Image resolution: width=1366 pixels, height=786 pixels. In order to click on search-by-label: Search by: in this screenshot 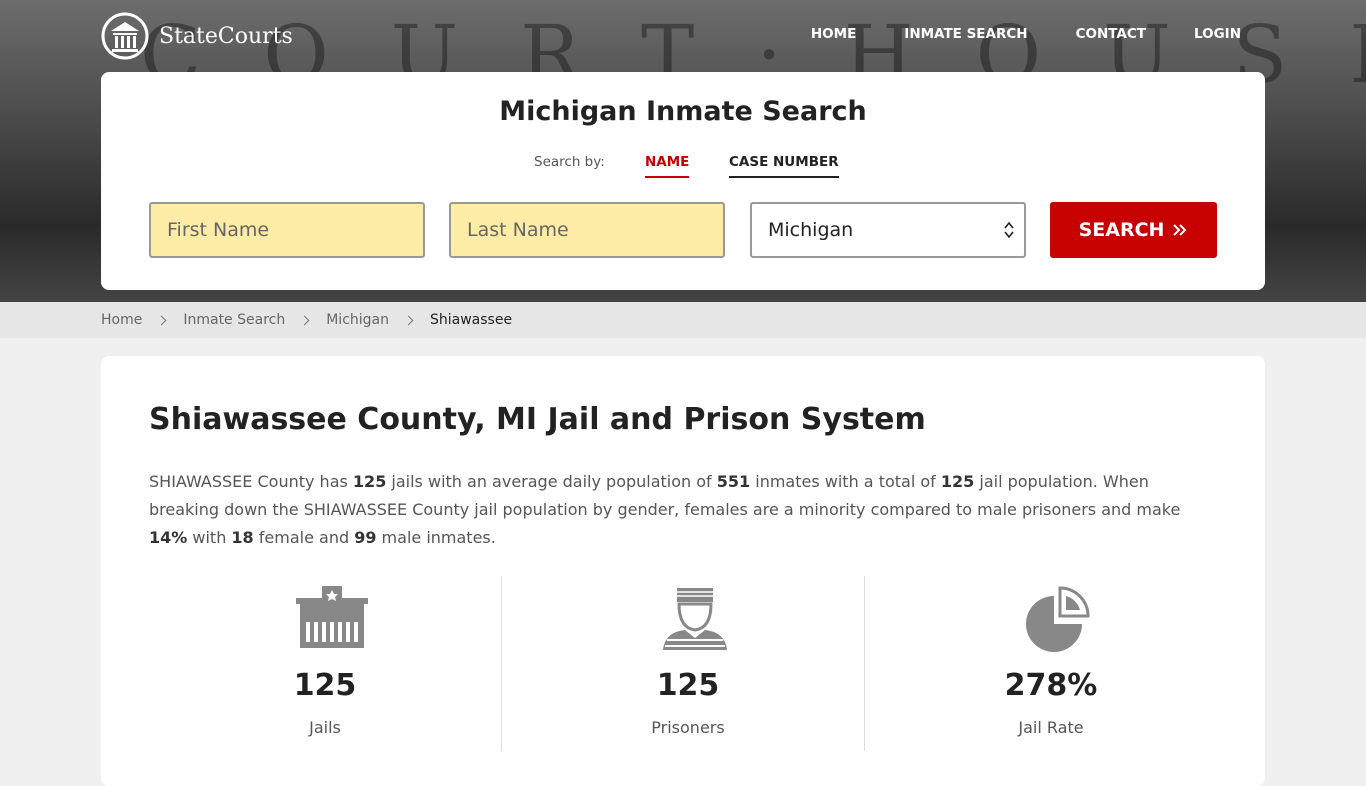, I will do `click(569, 162)`.